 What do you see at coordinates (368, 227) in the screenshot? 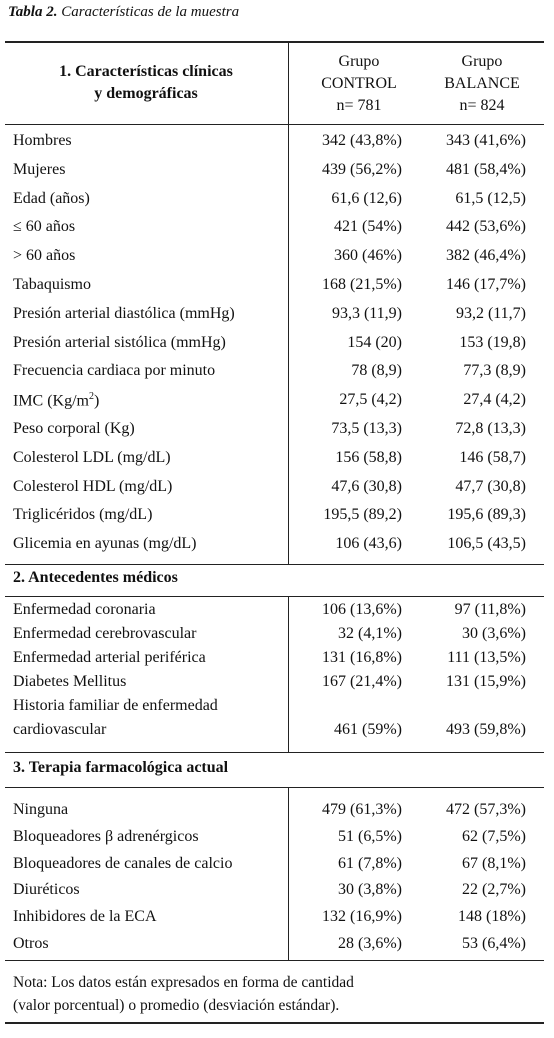
I see `control-value: 421 (54%)` at bounding box center [368, 227].